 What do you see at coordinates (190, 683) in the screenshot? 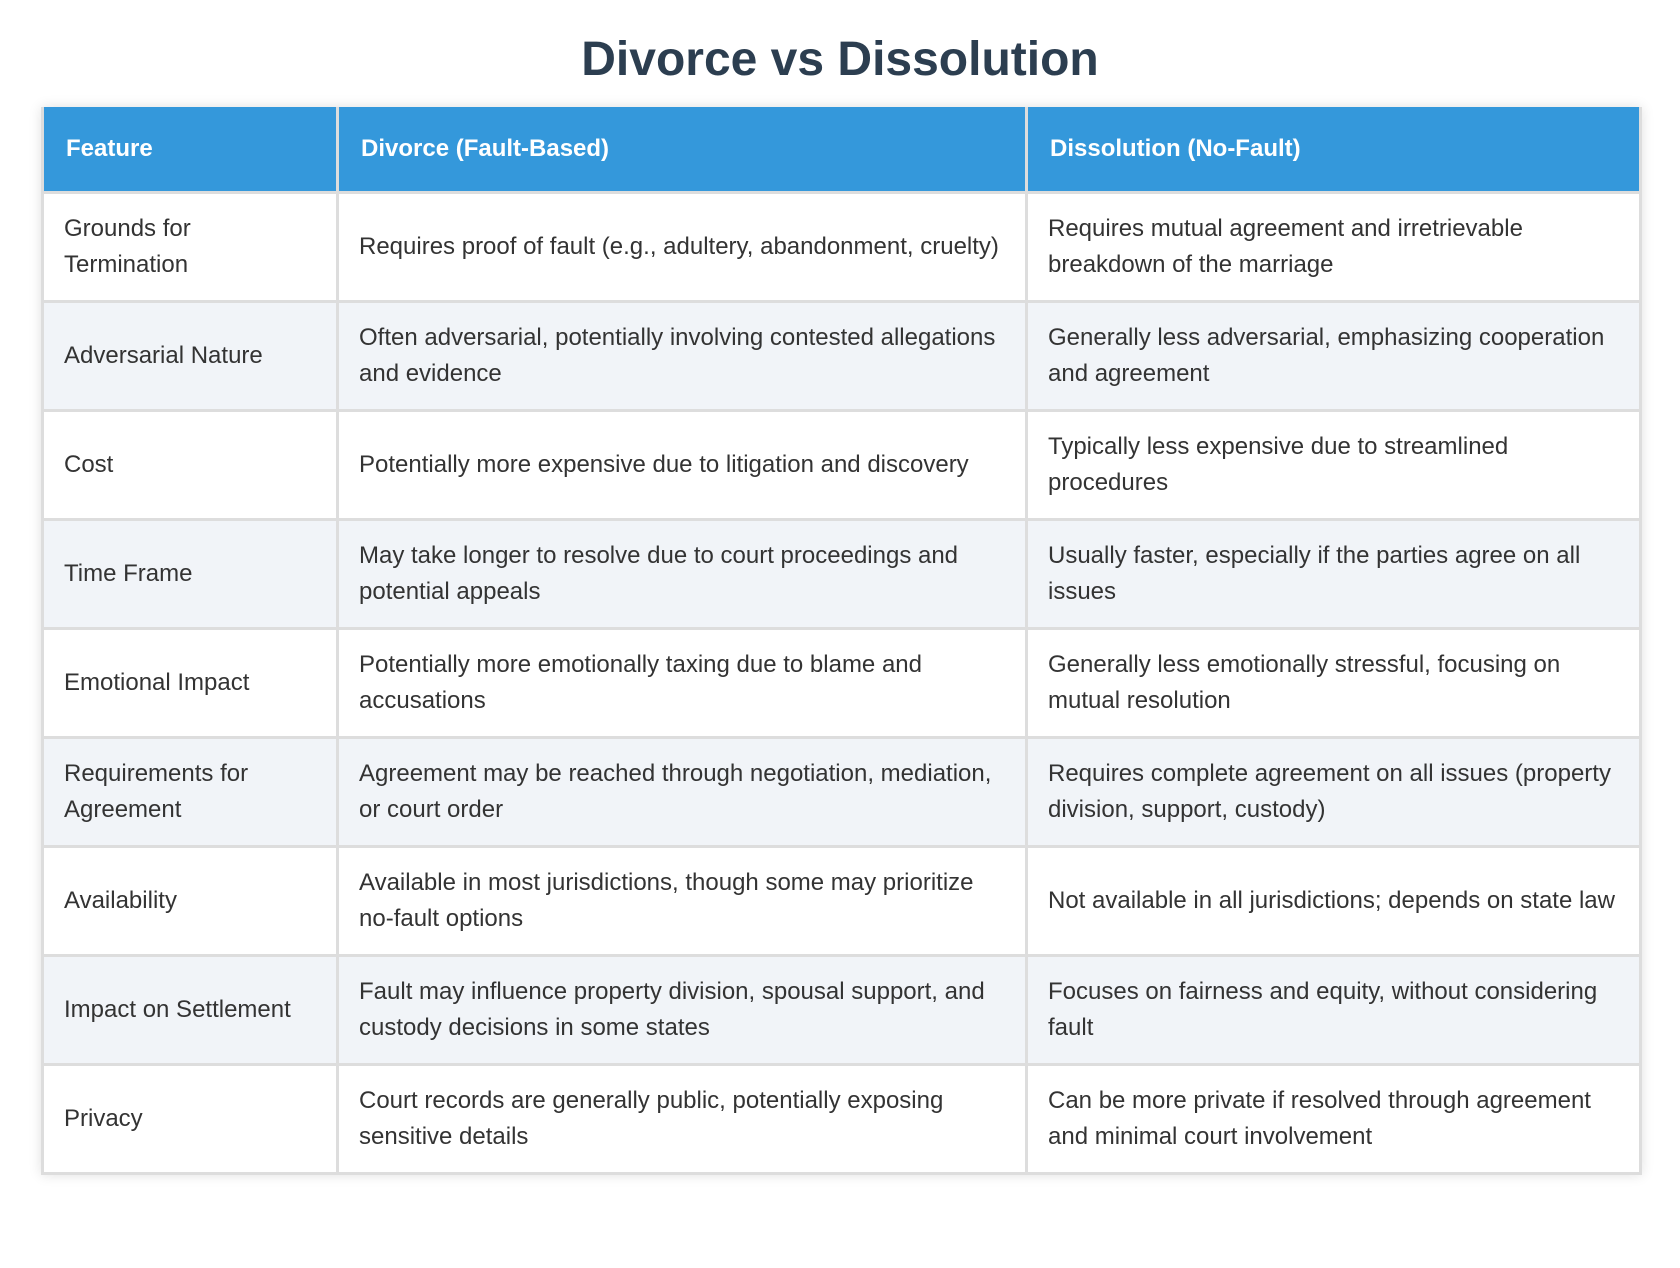
I see `feature-cell: Emotional Impact` at bounding box center [190, 683].